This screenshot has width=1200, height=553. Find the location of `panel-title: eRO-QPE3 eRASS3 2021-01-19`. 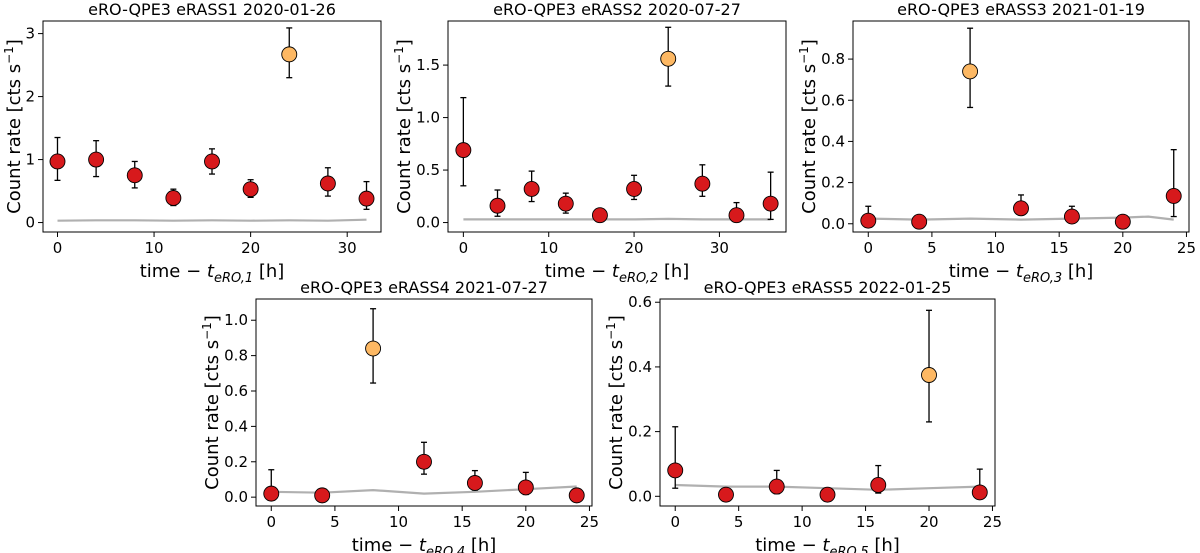

panel-title: eRO-QPE3 eRASS3 2021-01-19 is located at coordinates (1021, 9).